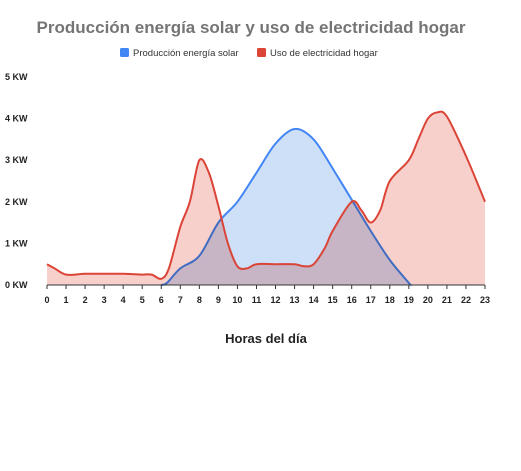 The width and height of the screenshot is (521, 471). I want to click on x-tick-label: 1, so click(66, 300).